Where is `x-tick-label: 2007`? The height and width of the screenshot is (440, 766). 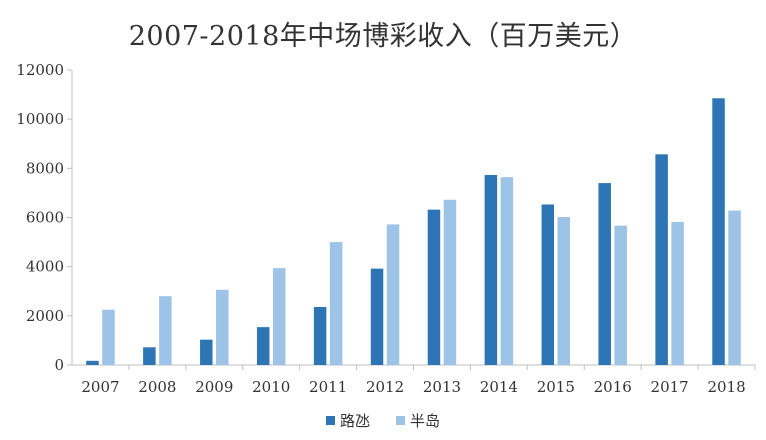 x-tick-label: 2007 is located at coordinates (100, 387).